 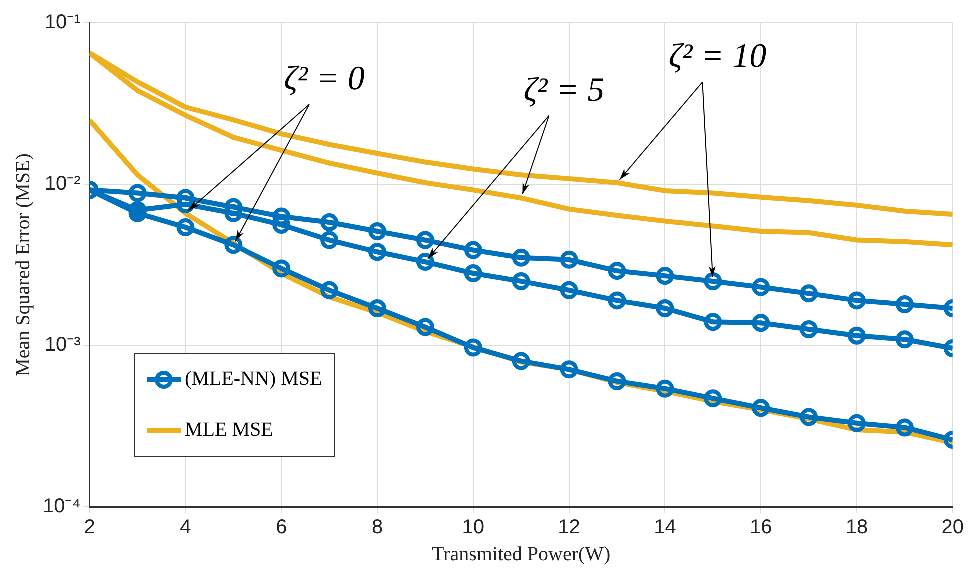 I want to click on x-tick-label: 18, so click(x=857, y=527).